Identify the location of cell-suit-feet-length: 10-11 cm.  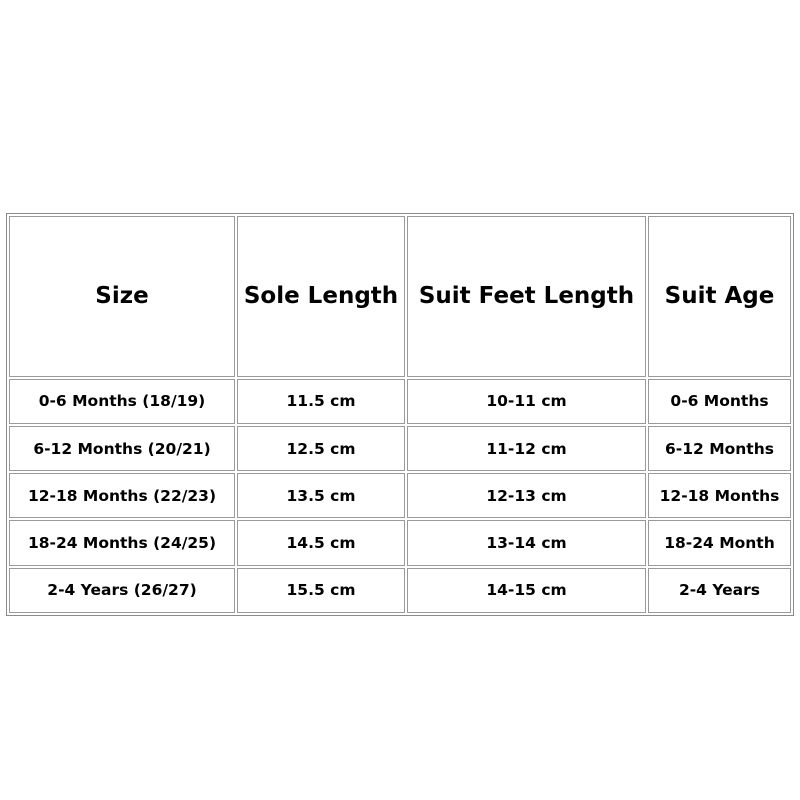
(526, 401).